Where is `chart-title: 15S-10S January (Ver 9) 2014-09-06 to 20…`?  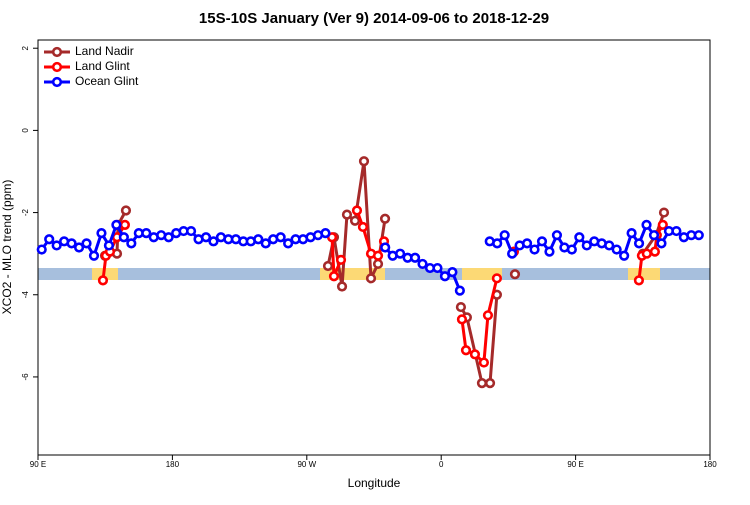
chart-title: 15S-10S January (Ver 9) 2014-09-06 to 20… is located at coordinates (374, 18).